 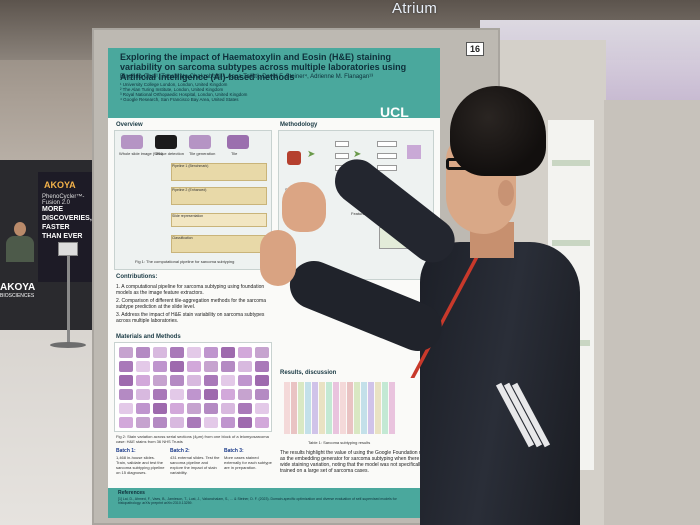 I want to click on kiosk-stand, so click(x=68, y=297).